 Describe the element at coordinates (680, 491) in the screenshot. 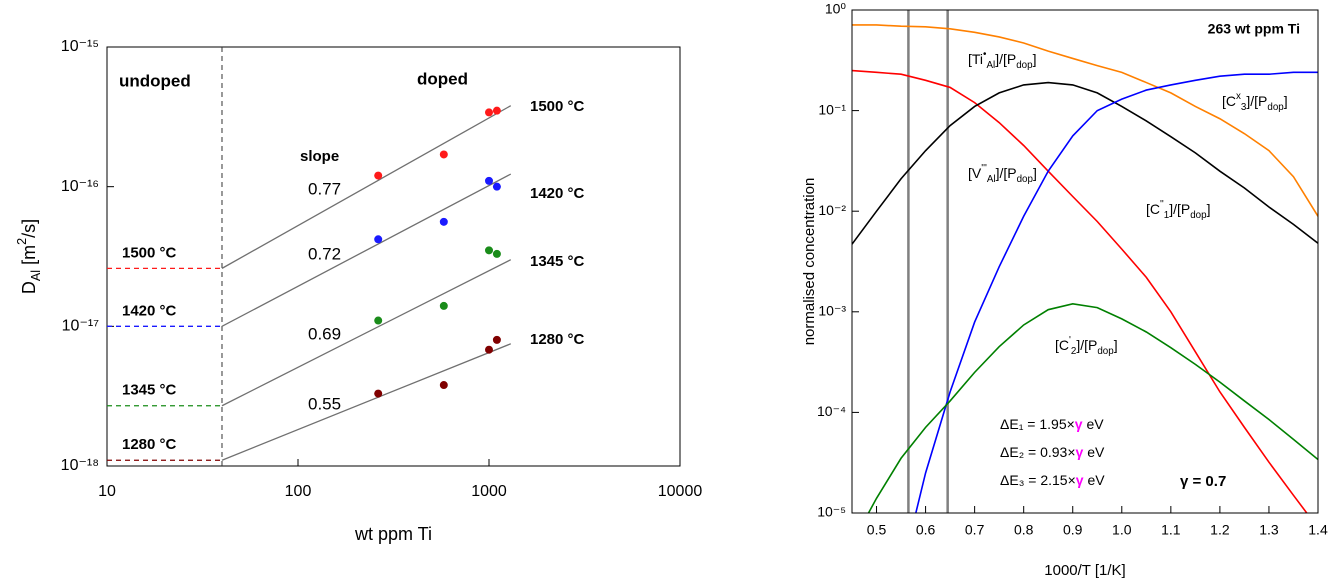

I see `x-tick-label: 10000` at that location.